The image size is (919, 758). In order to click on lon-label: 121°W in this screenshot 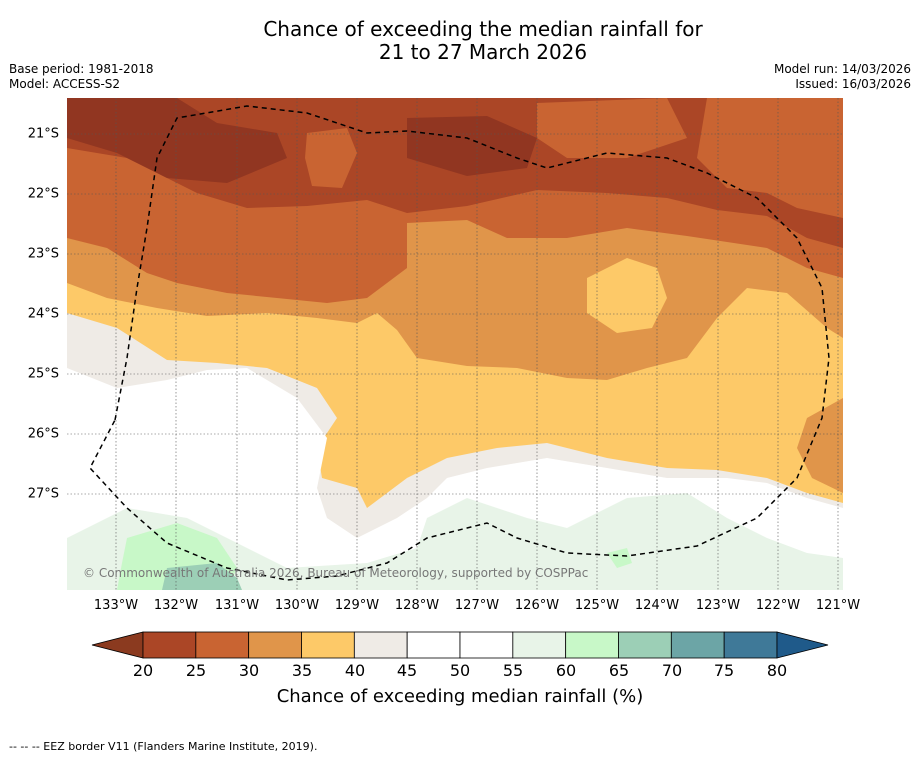, I will do `click(838, 605)`.